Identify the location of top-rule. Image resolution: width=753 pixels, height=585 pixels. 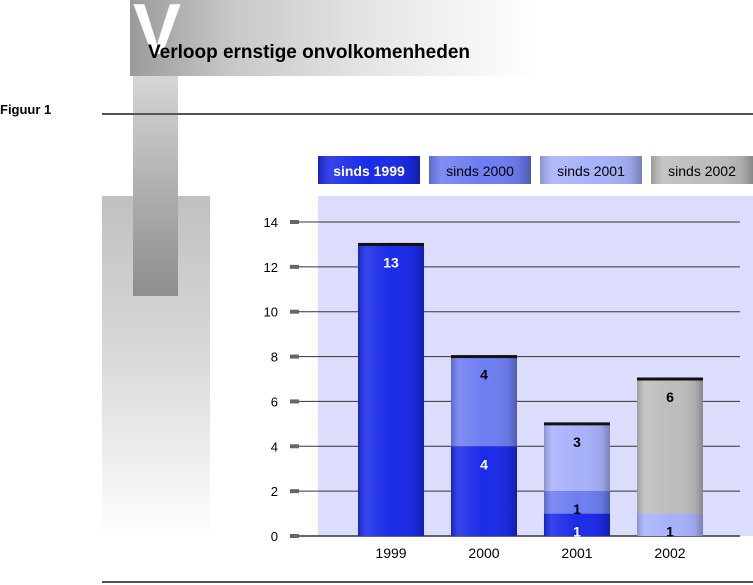
(427, 114).